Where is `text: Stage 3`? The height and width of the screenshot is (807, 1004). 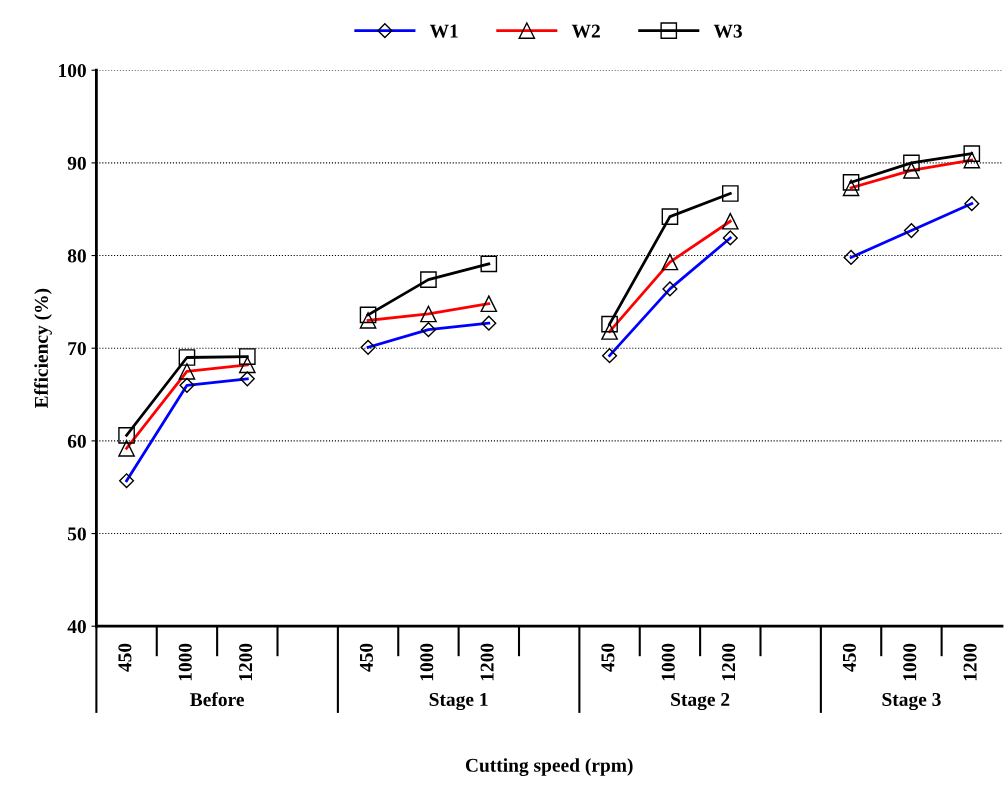 text: Stage 3 is located at coordinates (911, 701).